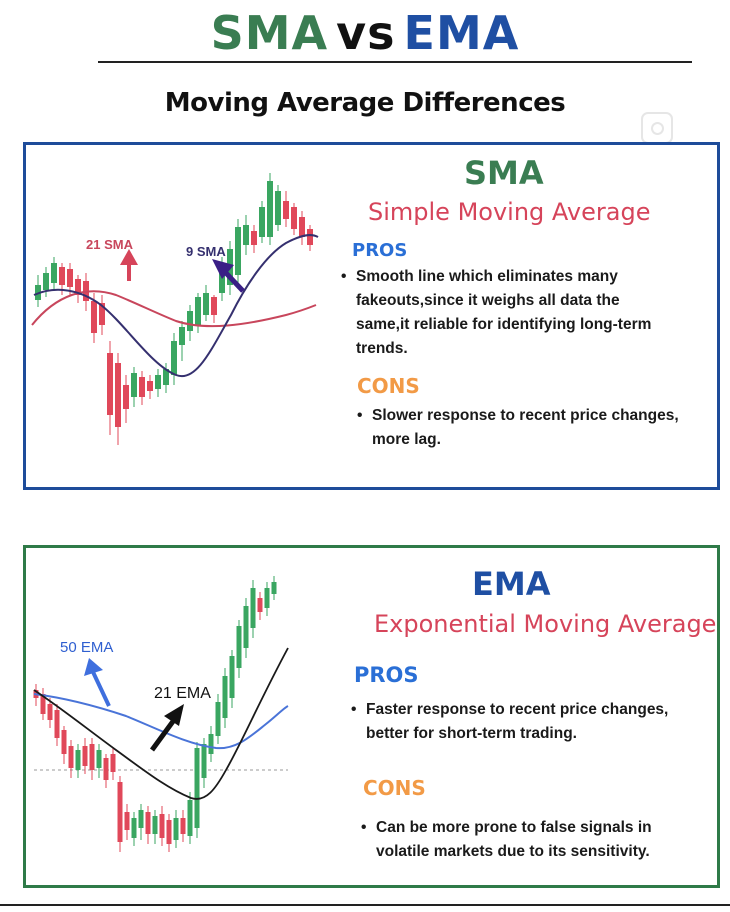 The height and width of the screenshot is (912, 730). What do you see at coordinates (517, 709) in the screenshot?
I see `ema-pros-line: Faster response to recent price changes,` at bounding box center [517, 709].